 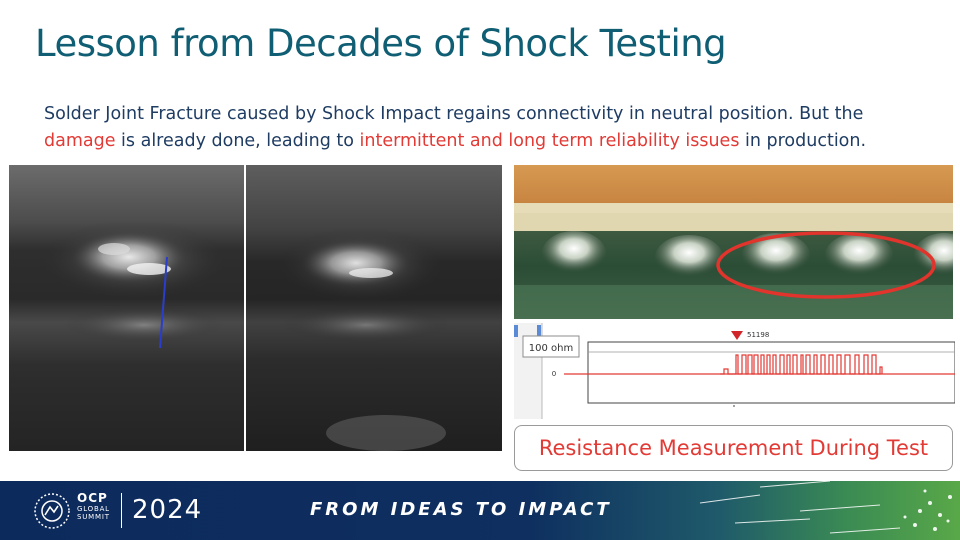 I want to click on ocp-sub2: SUMMIT, so click(x=93, y=517).